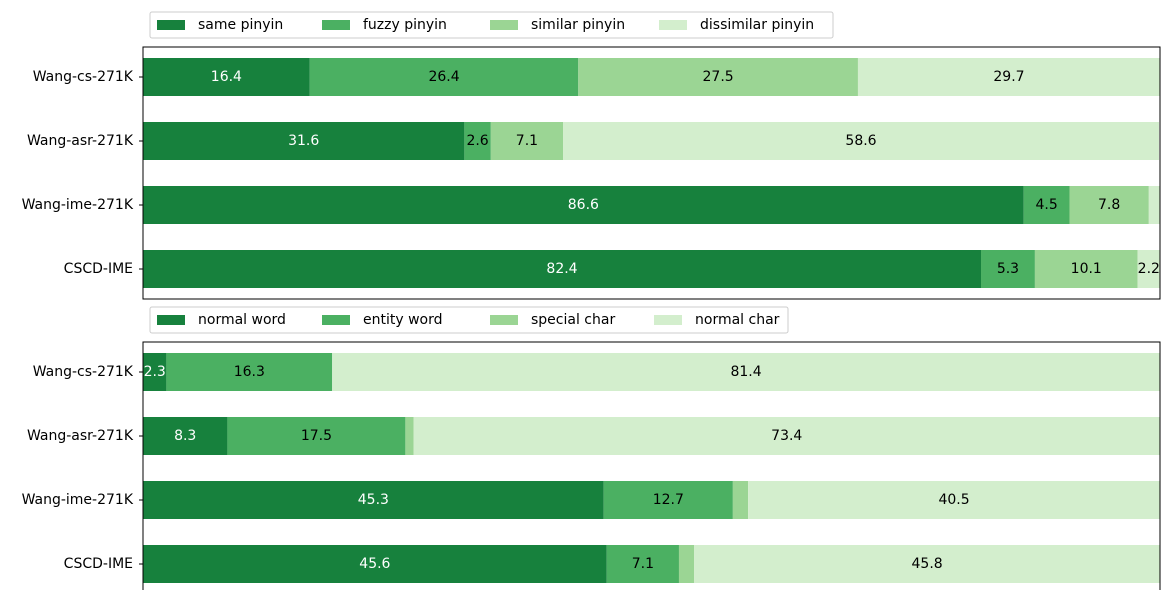  I want to click on legend-box, so click(469, 320).